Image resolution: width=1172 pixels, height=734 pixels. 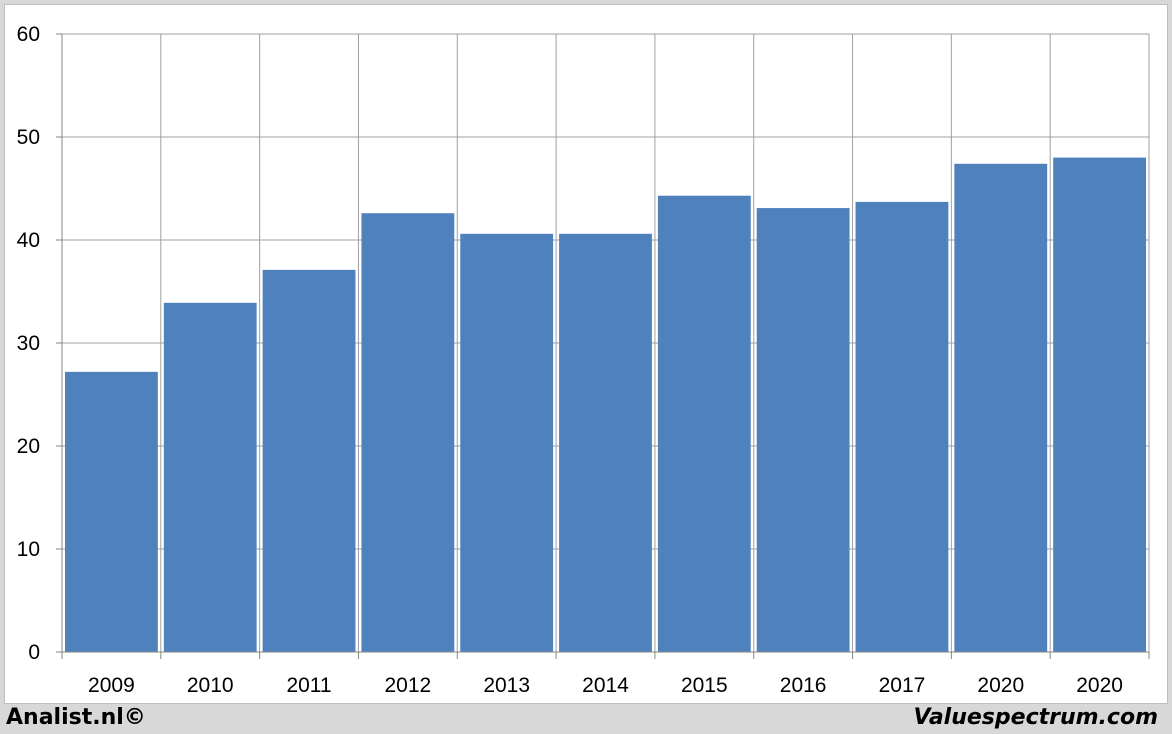 What do you see at coordinates (28, 240) in the screenshot?
I see `y-tick-label: 40` at bounding box center [28, 240].